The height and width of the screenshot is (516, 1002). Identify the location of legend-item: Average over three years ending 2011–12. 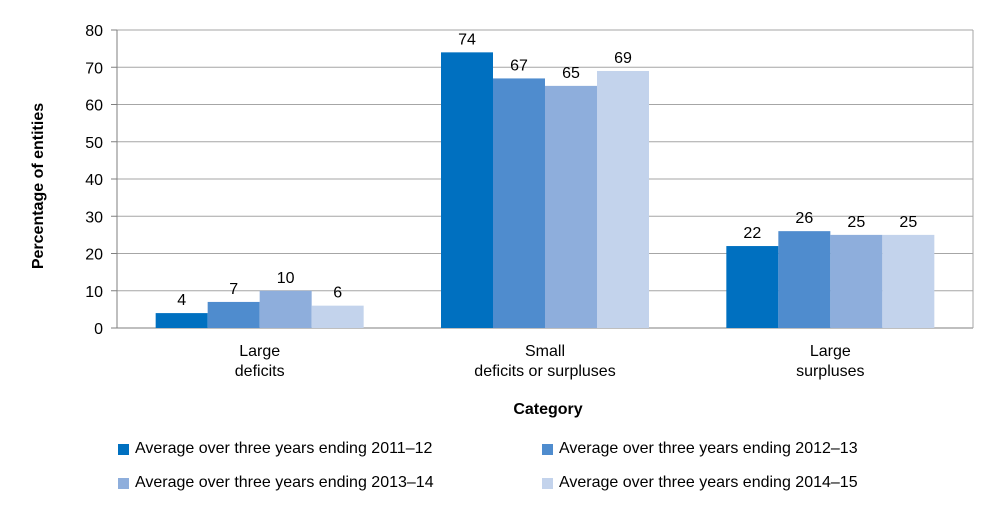
(330, 449).